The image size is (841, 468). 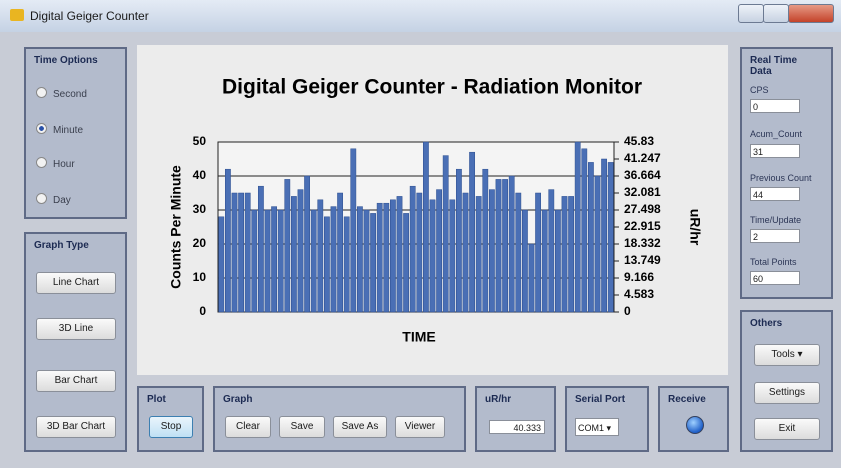 I want to click on dropdown-button: Tools ▾, so click(x=787, y=355).